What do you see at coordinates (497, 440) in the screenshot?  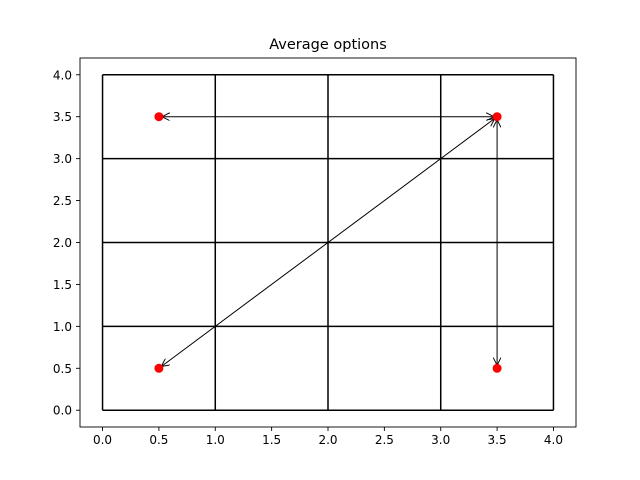 I see `x-tick-label: 3.5` at bounding box center [497, 440].